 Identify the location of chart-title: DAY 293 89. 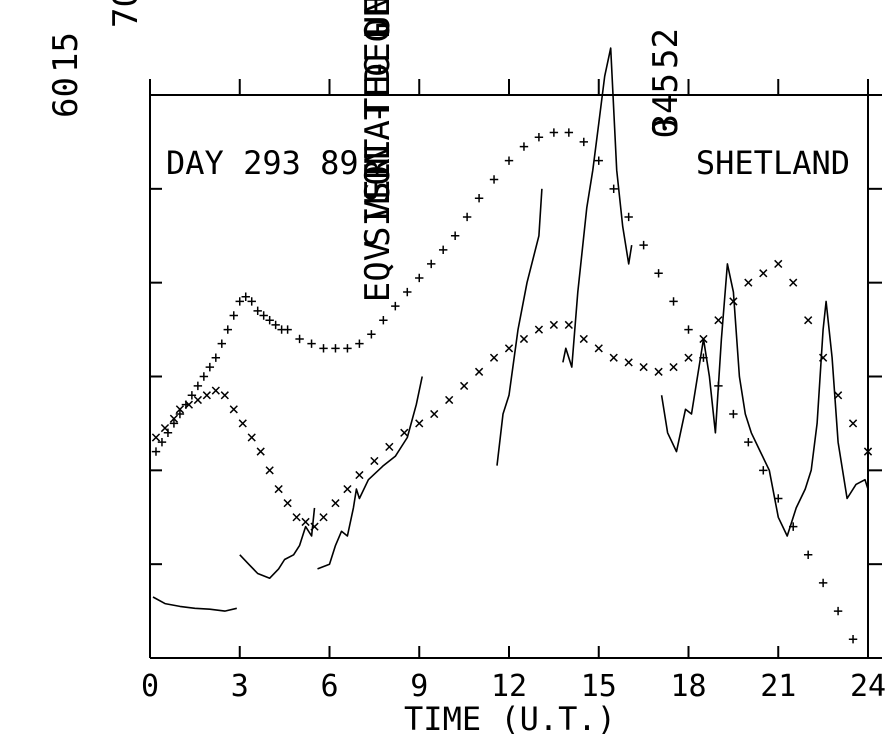
(262, 163).